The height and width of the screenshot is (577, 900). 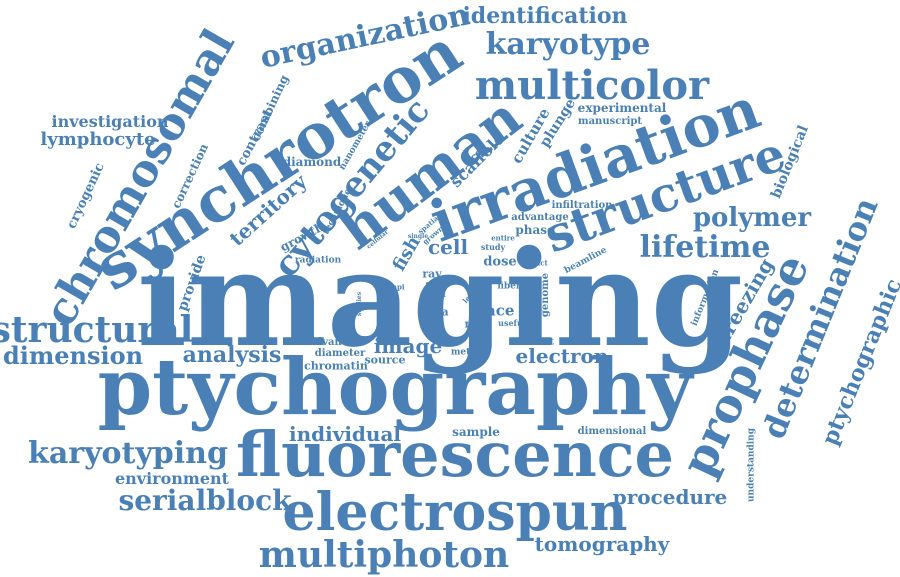 I want to click on word-infiltration: infiltration, so click(x=582, y=205).